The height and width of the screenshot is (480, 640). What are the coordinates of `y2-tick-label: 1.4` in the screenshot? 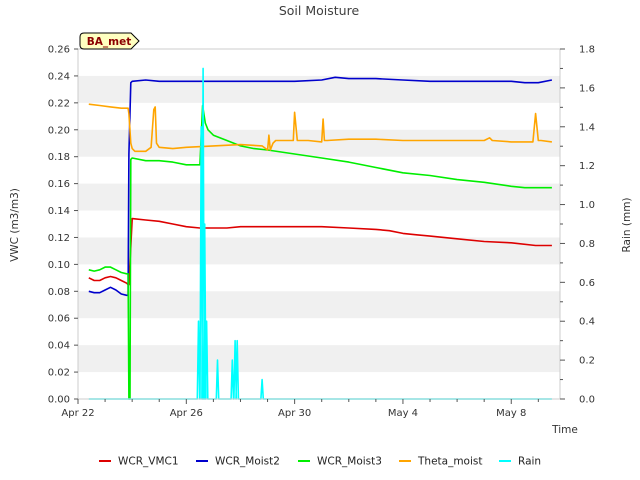 It's located at (587, 127).